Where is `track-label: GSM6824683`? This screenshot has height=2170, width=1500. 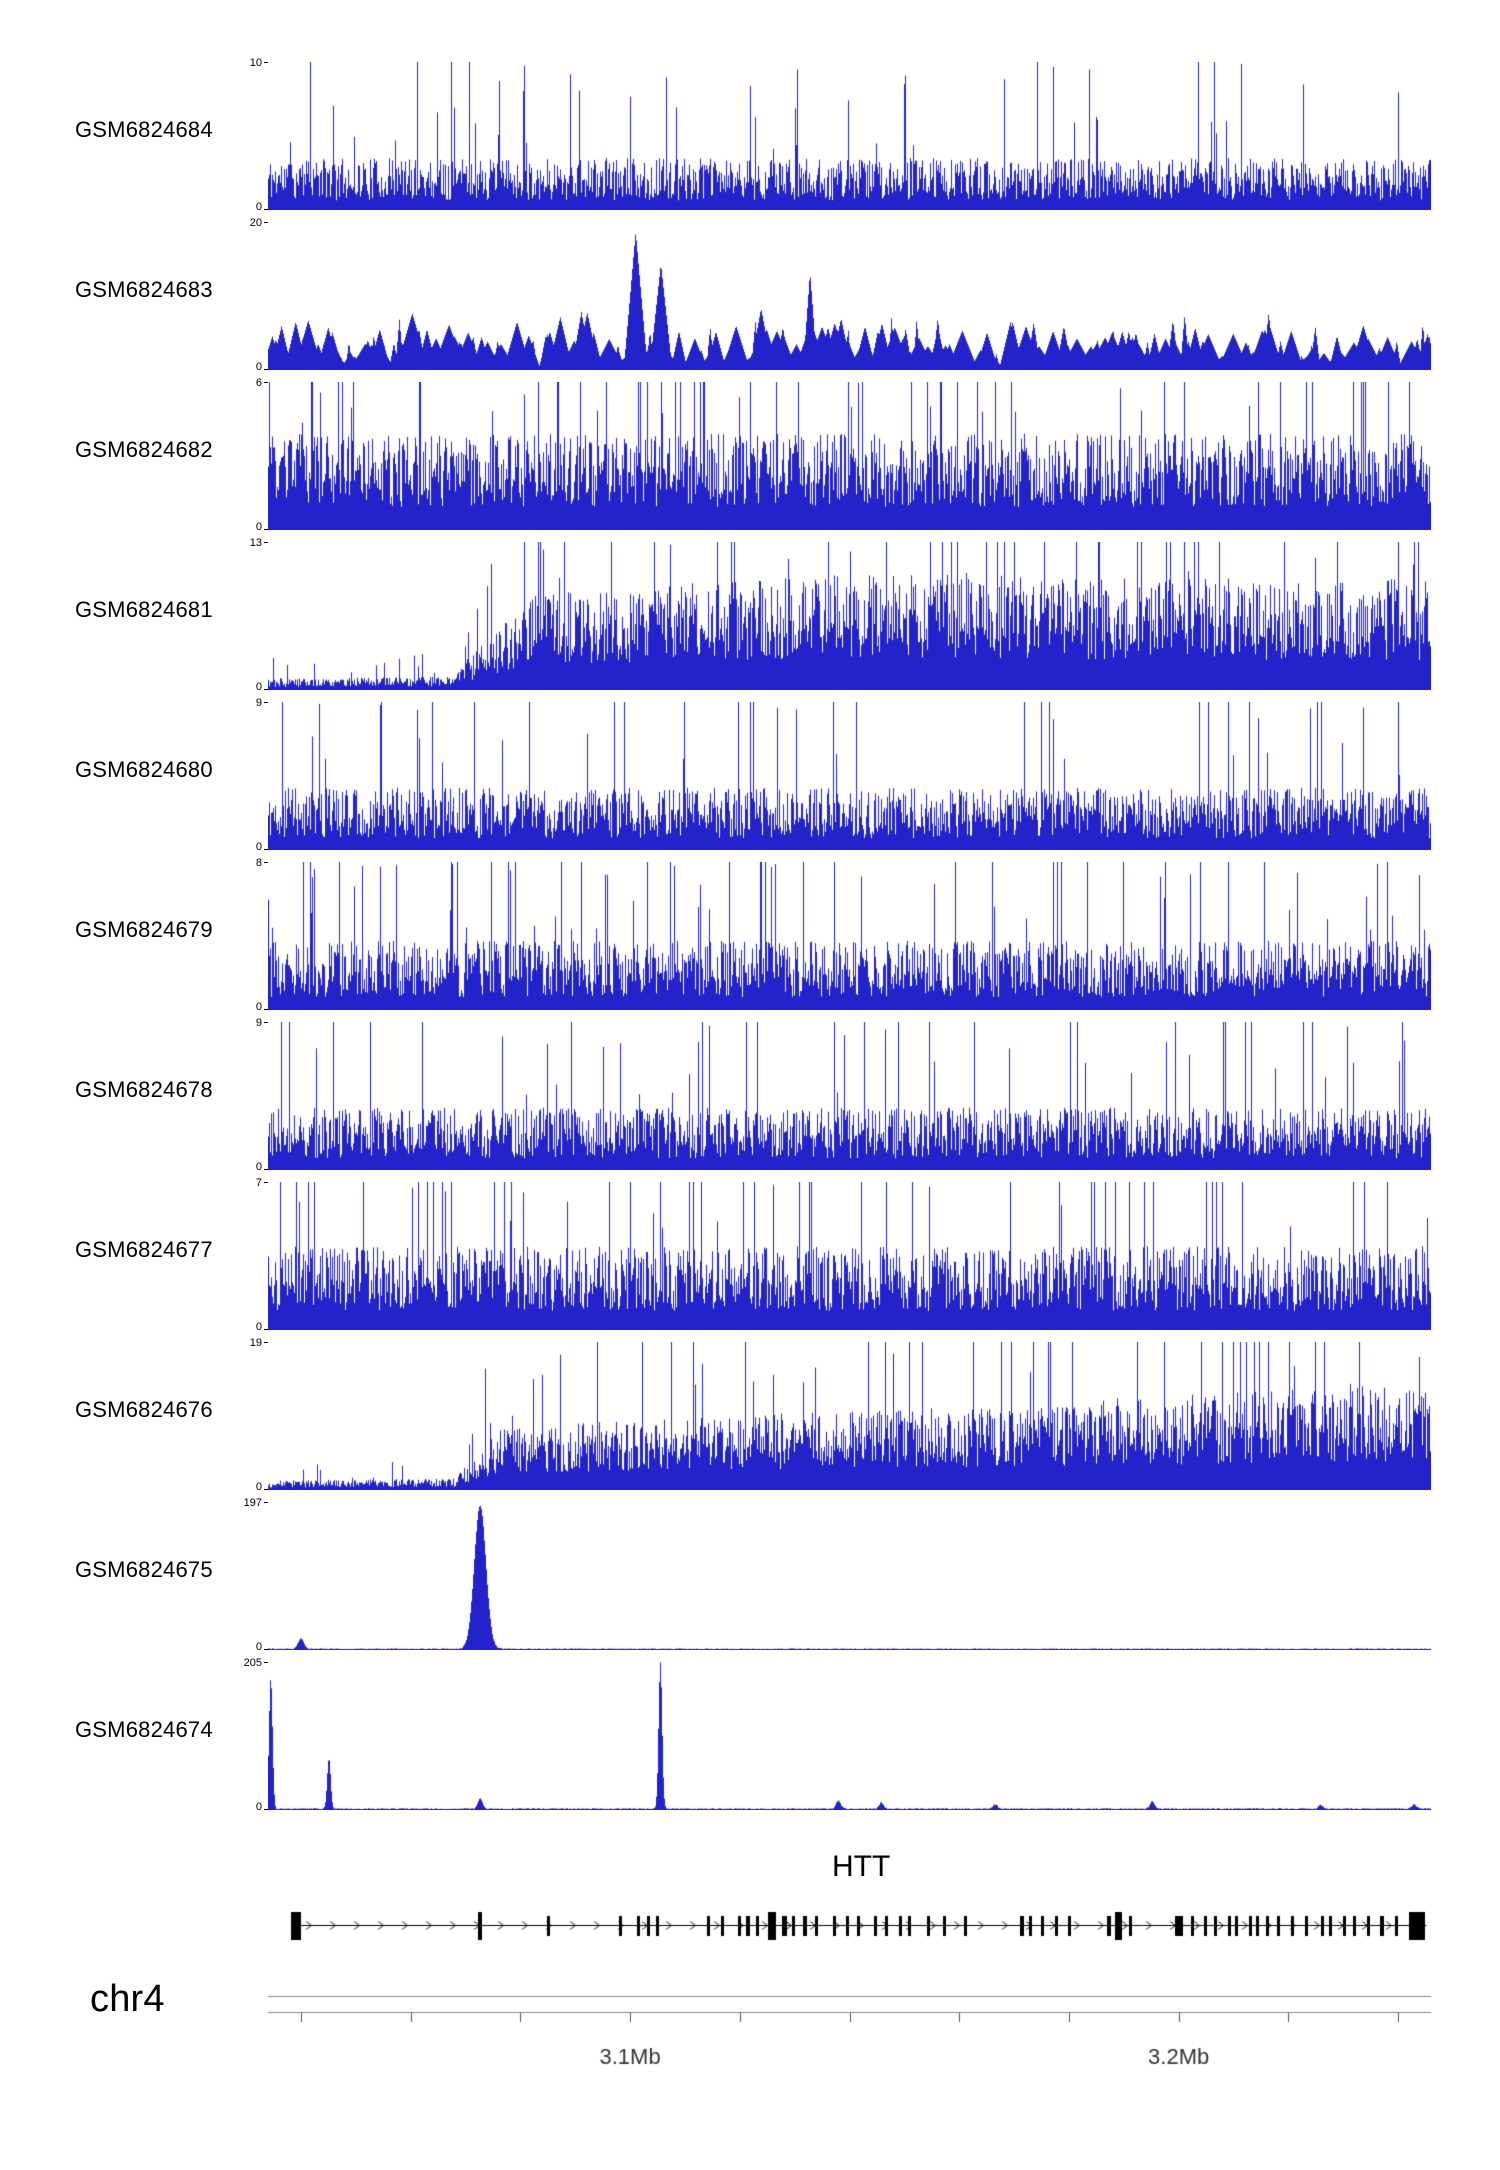
track-label: GSM6824683 is located at coordinates (144, 289).